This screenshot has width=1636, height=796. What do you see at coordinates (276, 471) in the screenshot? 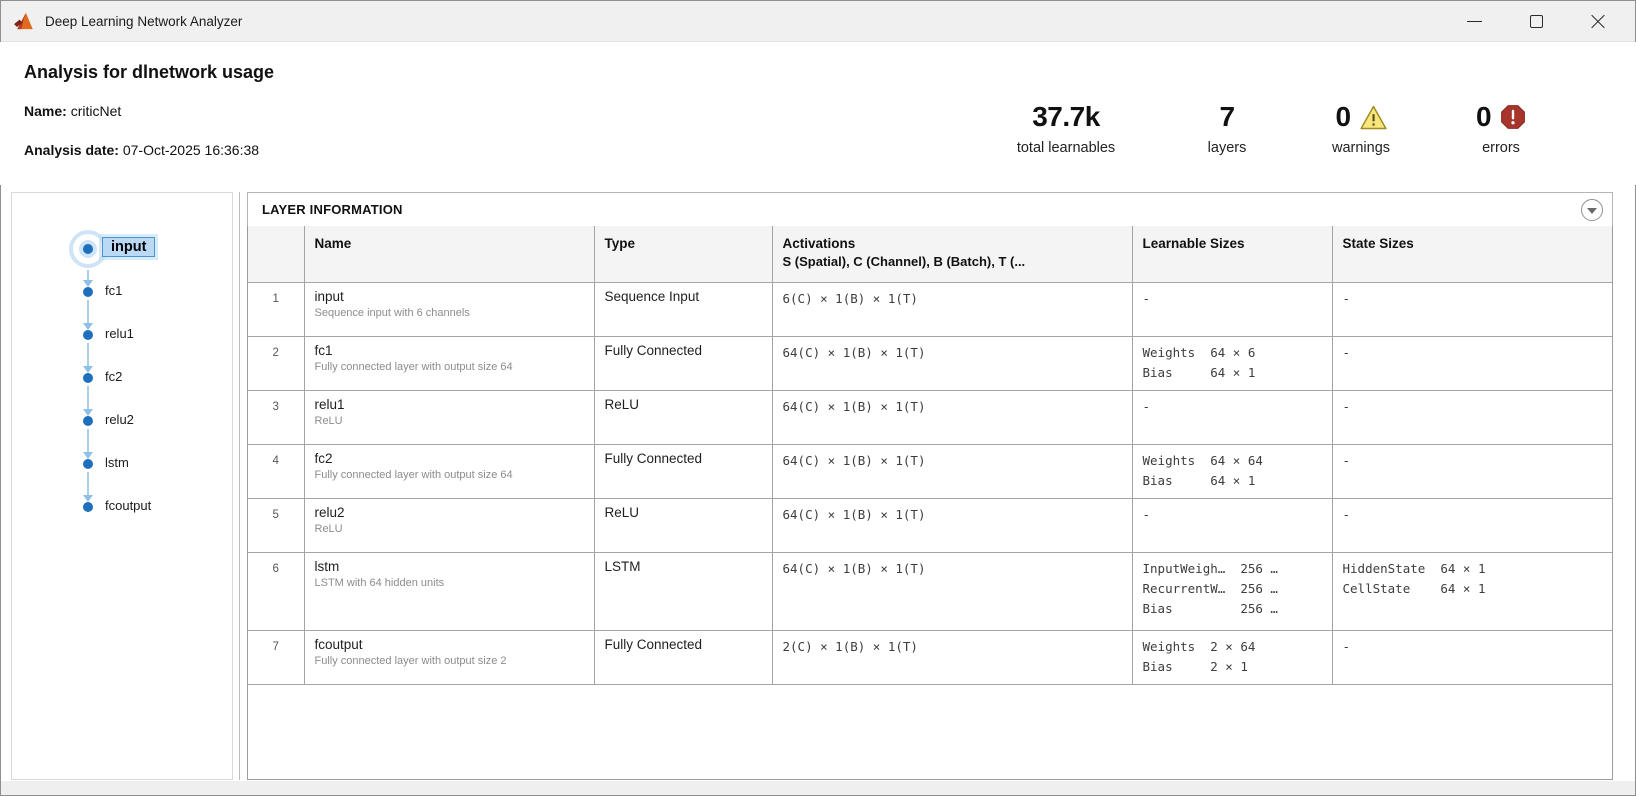
I see `cell-row-number: 4` at bounding box center [276, 471].